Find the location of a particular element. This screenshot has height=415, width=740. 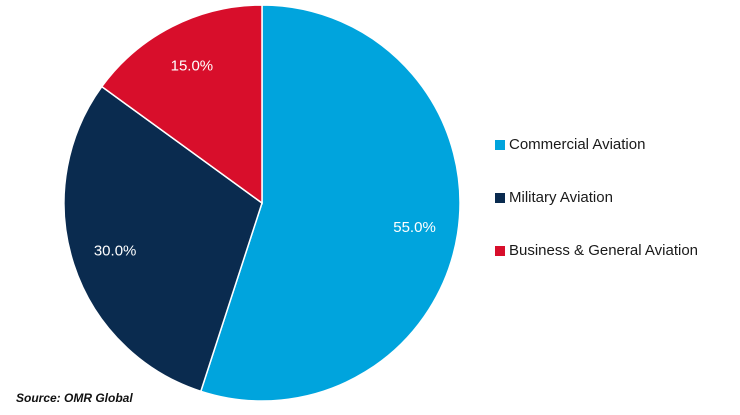

legend-label-business-general-aviation: Business & General Aviation is located at coordinates (604, 250).